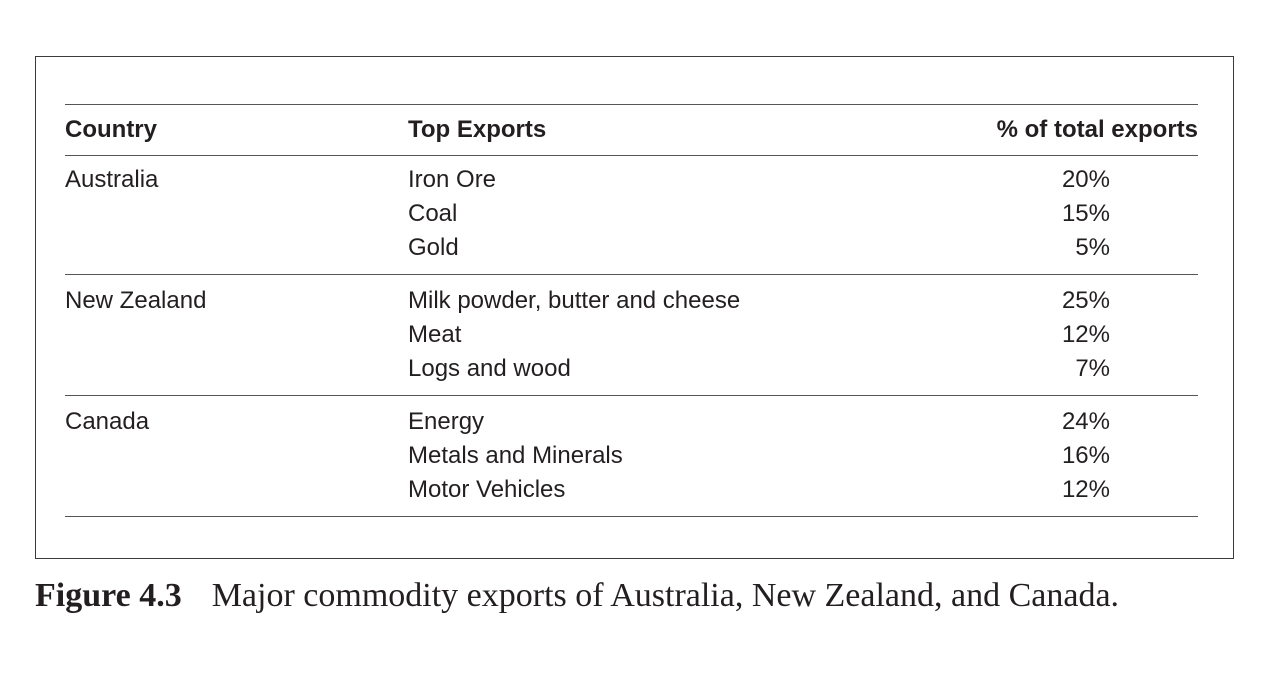 The image size is (1280, 682). I want to click on export-cell: Coal, so click(433, 213).